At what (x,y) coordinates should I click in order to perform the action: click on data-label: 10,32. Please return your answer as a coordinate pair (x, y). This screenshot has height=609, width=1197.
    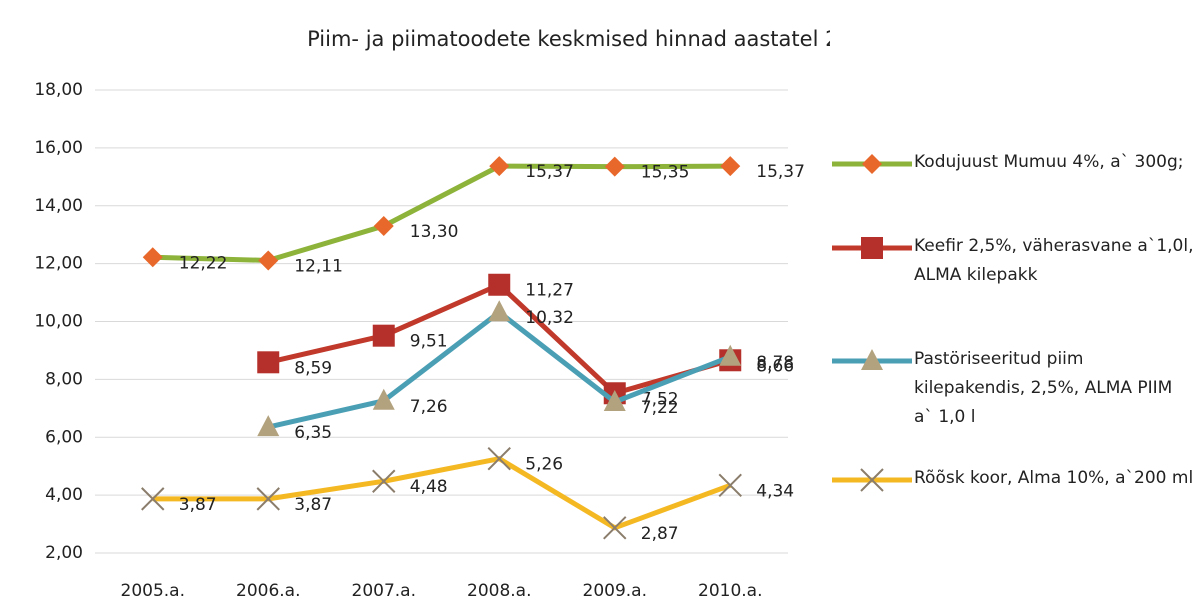
    Looking at the image, I should click on (549, 318).